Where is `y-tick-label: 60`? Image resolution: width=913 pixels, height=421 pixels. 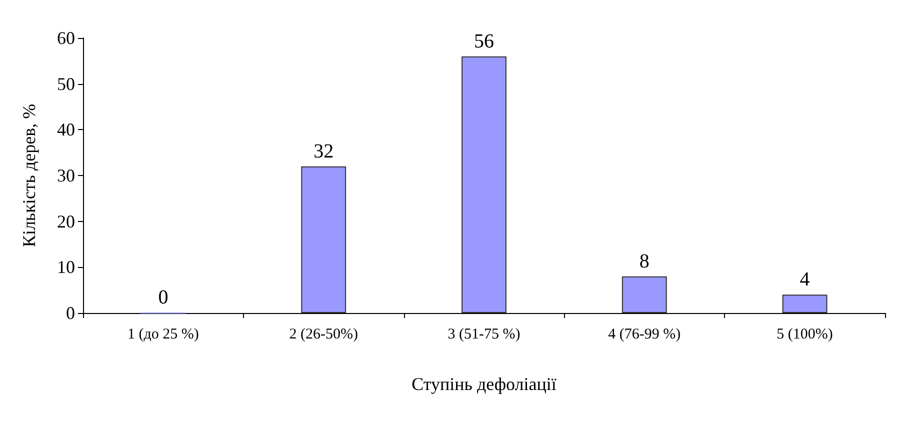 y-tick-label: 60 is located at coordinates (66, 38).